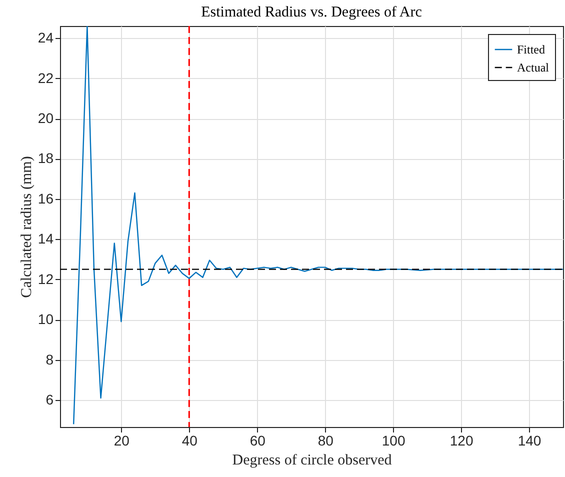 This screenshot has width=565, height=477. What do you see at coordinates (50, 359) in the screenshot?
I see `y-tick-label: 8` at bounding box center [50, 359].